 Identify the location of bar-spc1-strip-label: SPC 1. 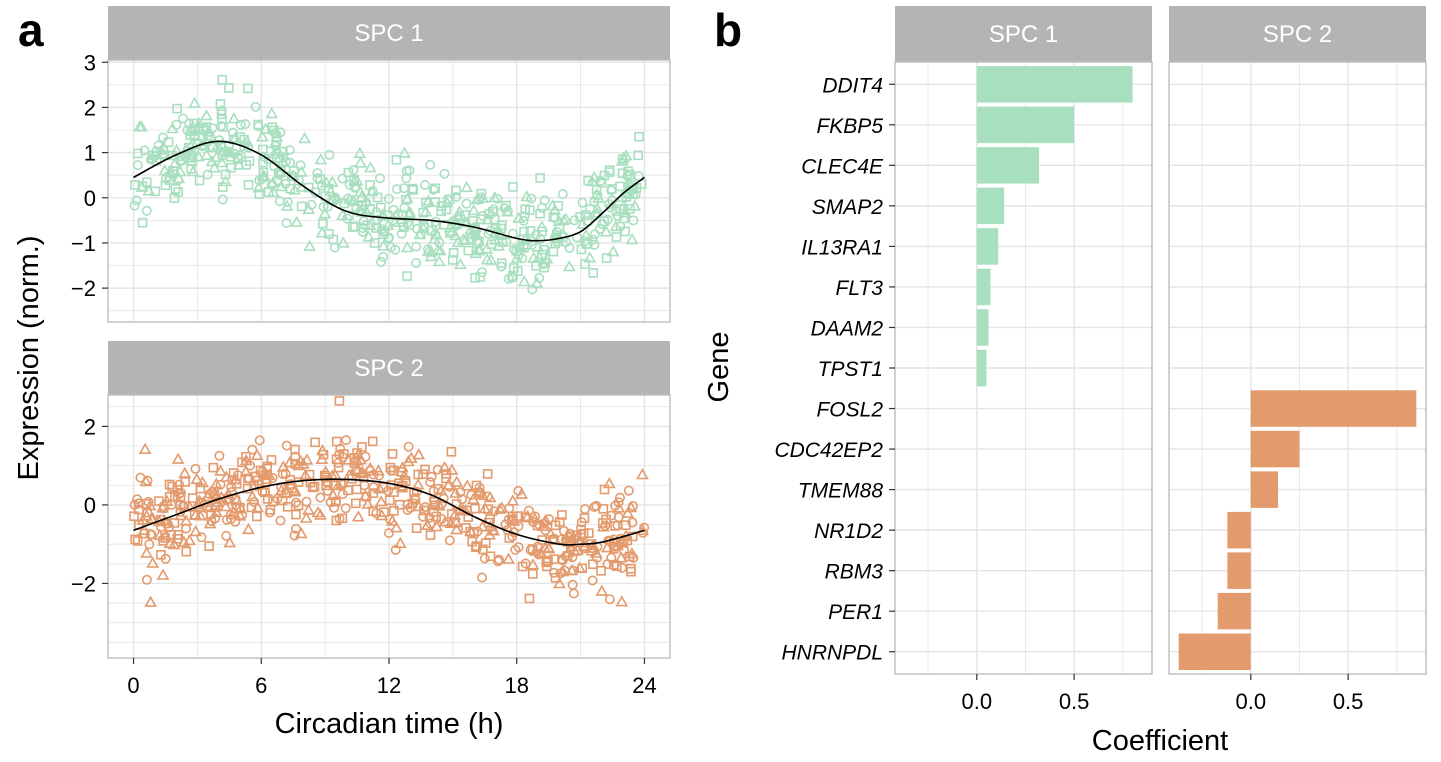
(1023, 34).